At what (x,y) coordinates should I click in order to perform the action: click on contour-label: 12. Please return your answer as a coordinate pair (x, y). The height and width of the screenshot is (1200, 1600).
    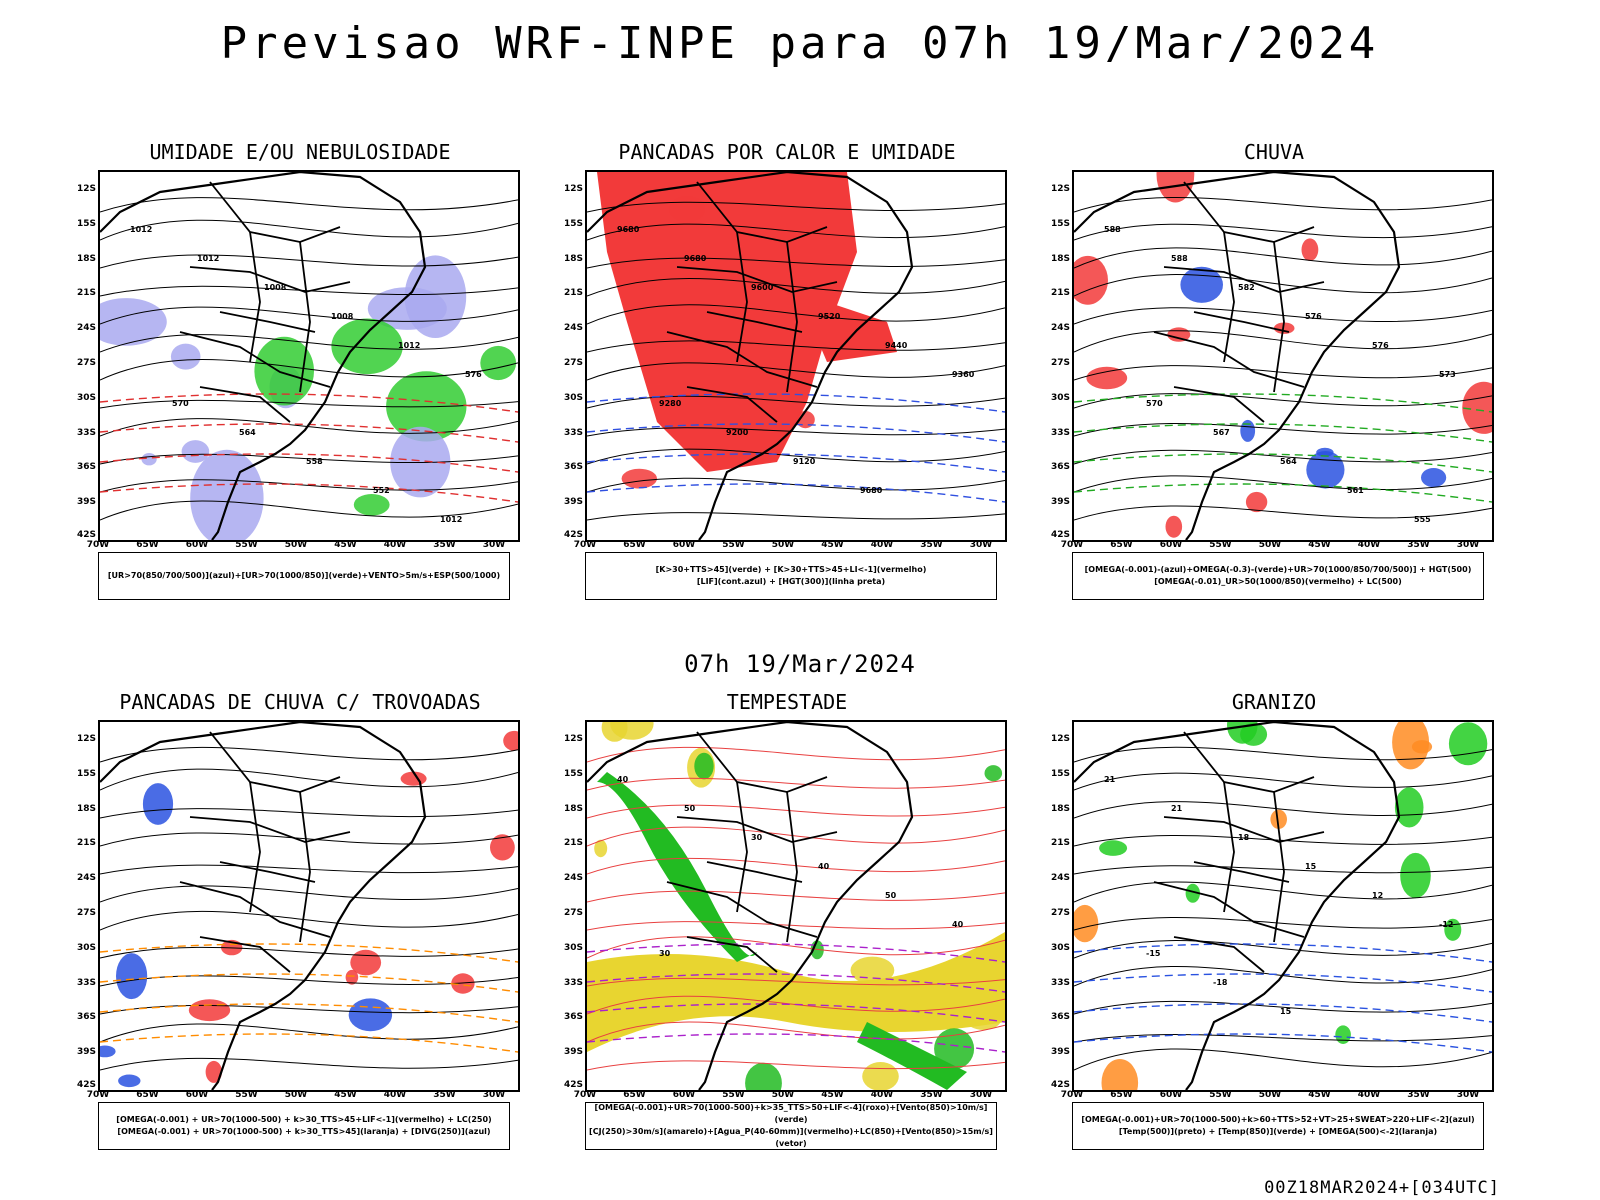
    Looking at the image, I should click on (1377, 895).